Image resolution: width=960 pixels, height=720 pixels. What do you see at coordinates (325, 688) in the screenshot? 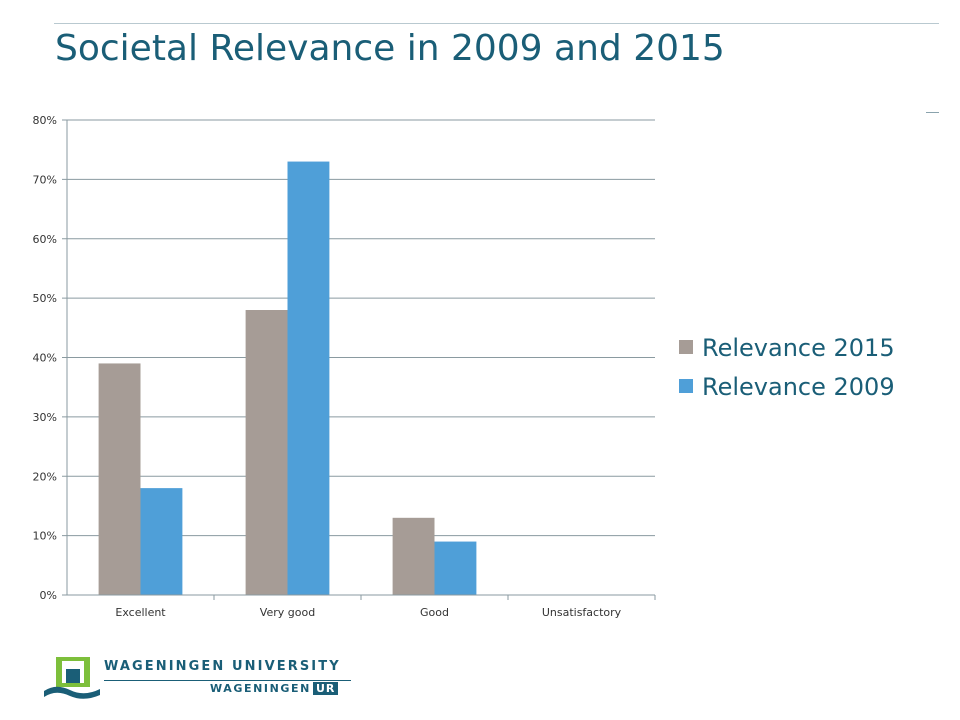
I see `logo-ur-badge: UR` at bounding box center [325, 688].